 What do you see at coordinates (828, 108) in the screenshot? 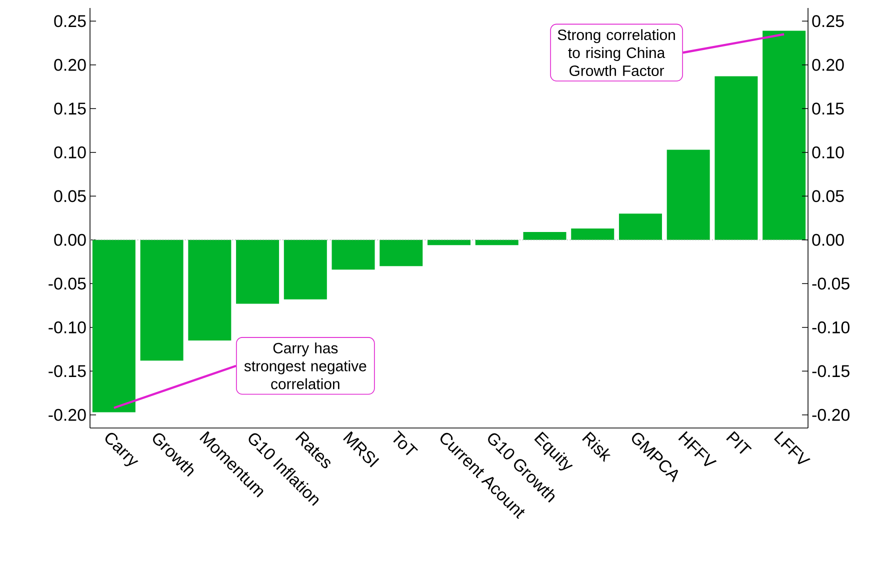
I see `y-tick-label: 0.15` at bounding box center [828, 108].